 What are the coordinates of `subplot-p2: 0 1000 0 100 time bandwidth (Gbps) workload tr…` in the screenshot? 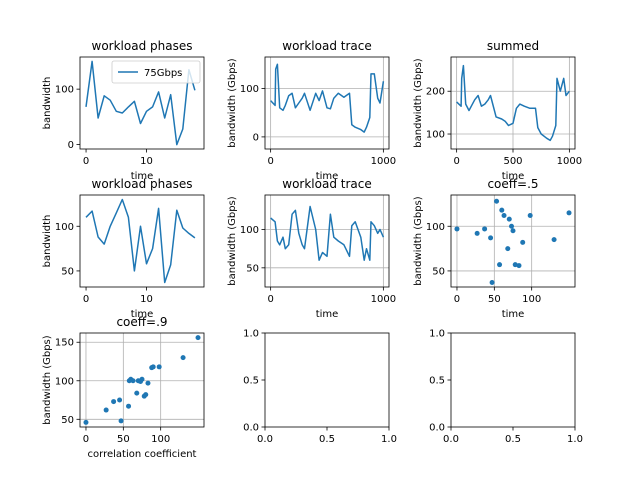 It's located at (311, 110).